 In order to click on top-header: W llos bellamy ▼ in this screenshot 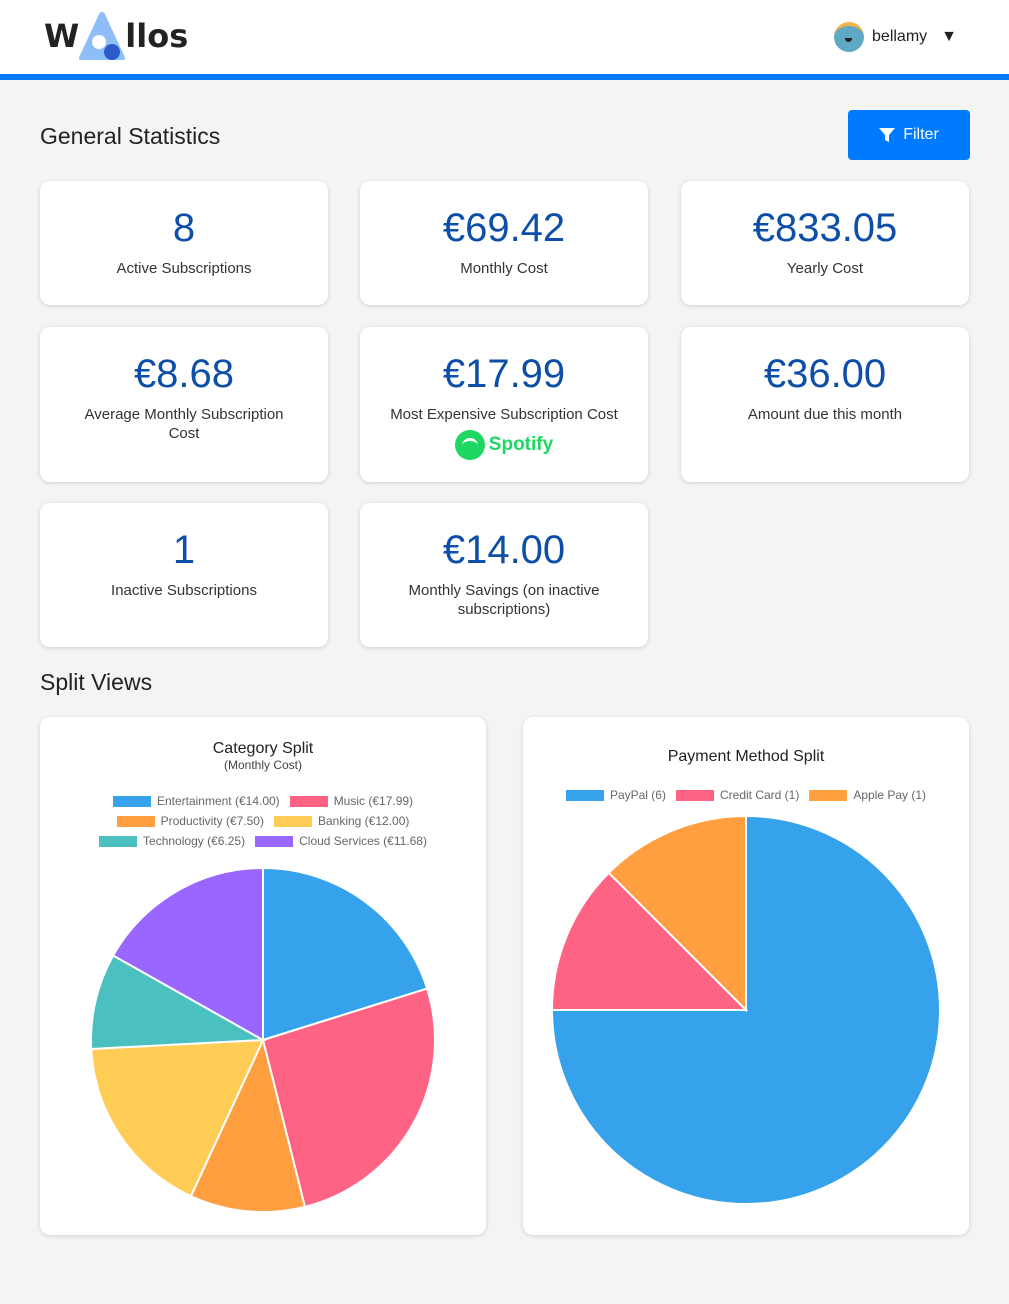, I will do `click(504, 40)`.